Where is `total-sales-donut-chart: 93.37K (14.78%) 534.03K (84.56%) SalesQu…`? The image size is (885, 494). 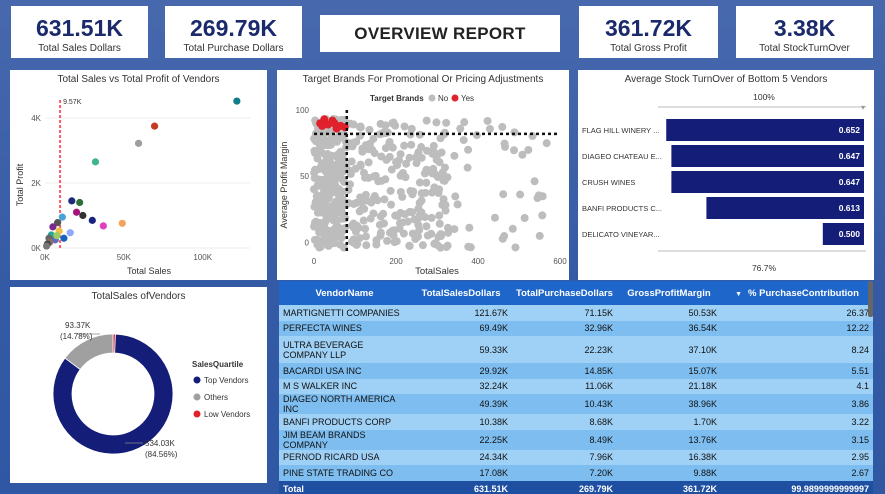 total-sales-donut-chart: 93.37K (14.78%) 534.03K (84.56%) SalesQu… is located at coordinates (138, 385).